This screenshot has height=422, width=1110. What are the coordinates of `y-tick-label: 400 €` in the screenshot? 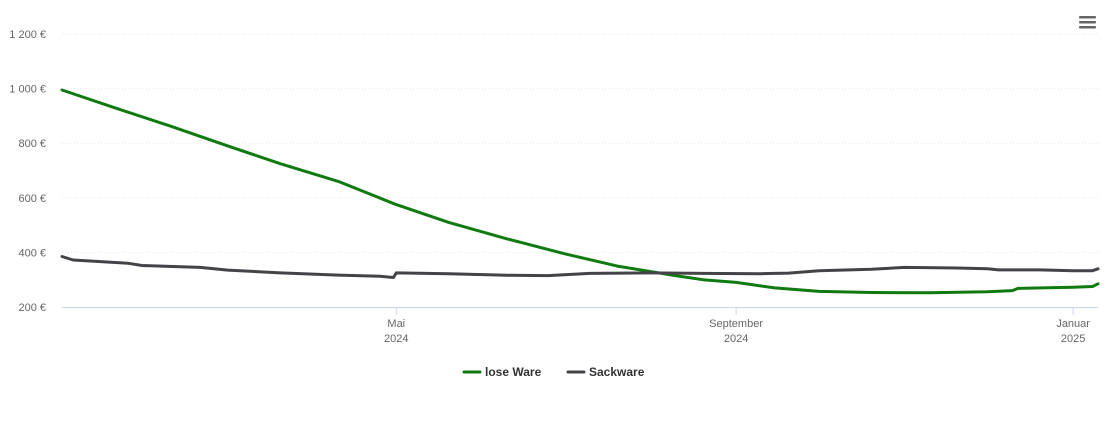 It's located at (32, 253).